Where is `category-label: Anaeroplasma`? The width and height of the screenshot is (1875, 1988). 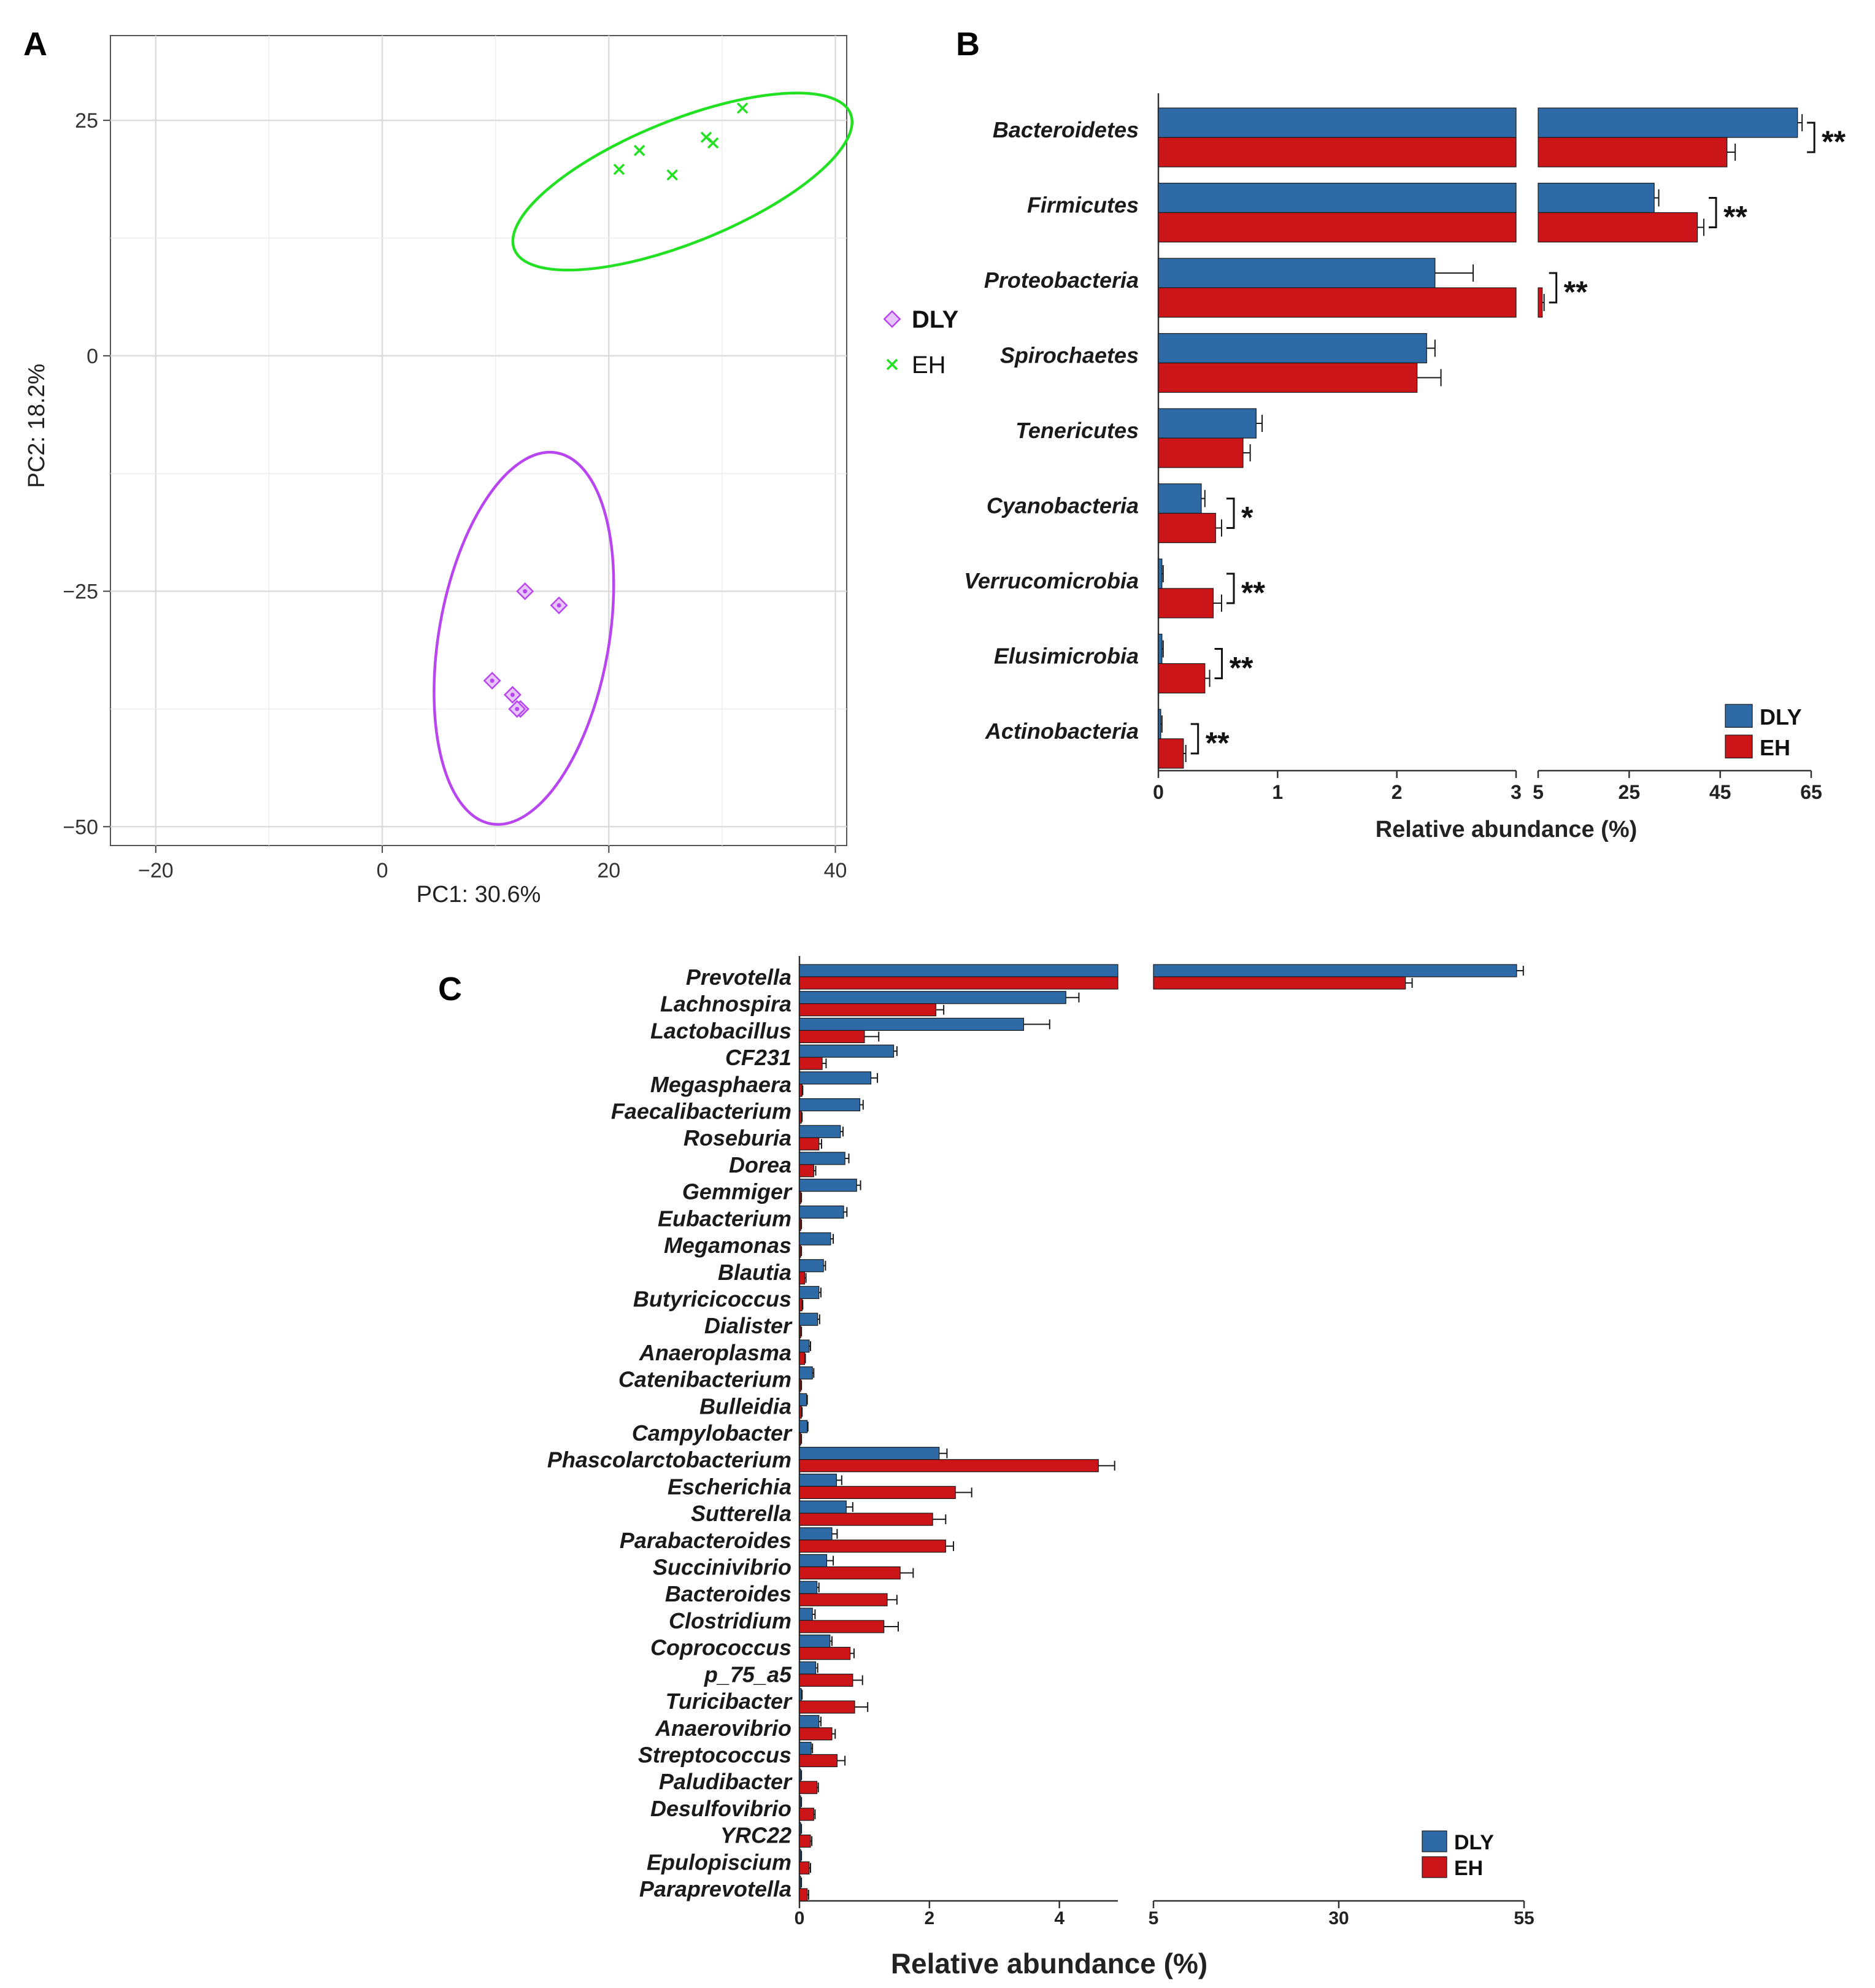 category-label: Anaeroplasma is located at coordinates (715, 1352).